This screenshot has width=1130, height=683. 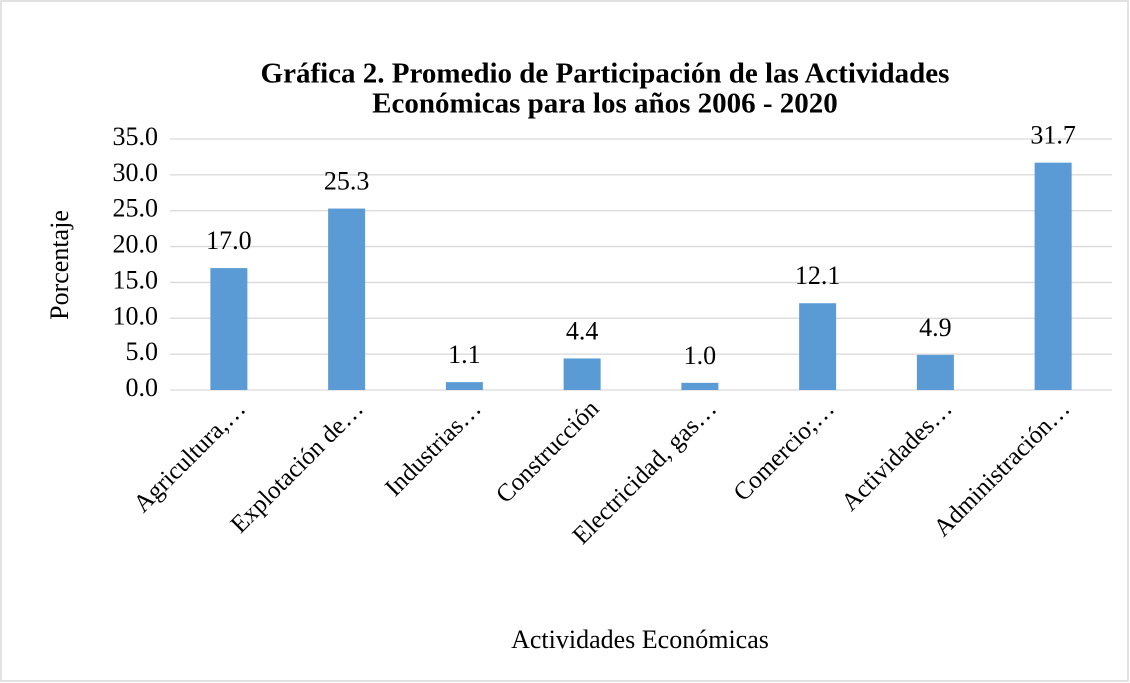 I want to click on data-label: 12.1, so click(x=818, y=275).